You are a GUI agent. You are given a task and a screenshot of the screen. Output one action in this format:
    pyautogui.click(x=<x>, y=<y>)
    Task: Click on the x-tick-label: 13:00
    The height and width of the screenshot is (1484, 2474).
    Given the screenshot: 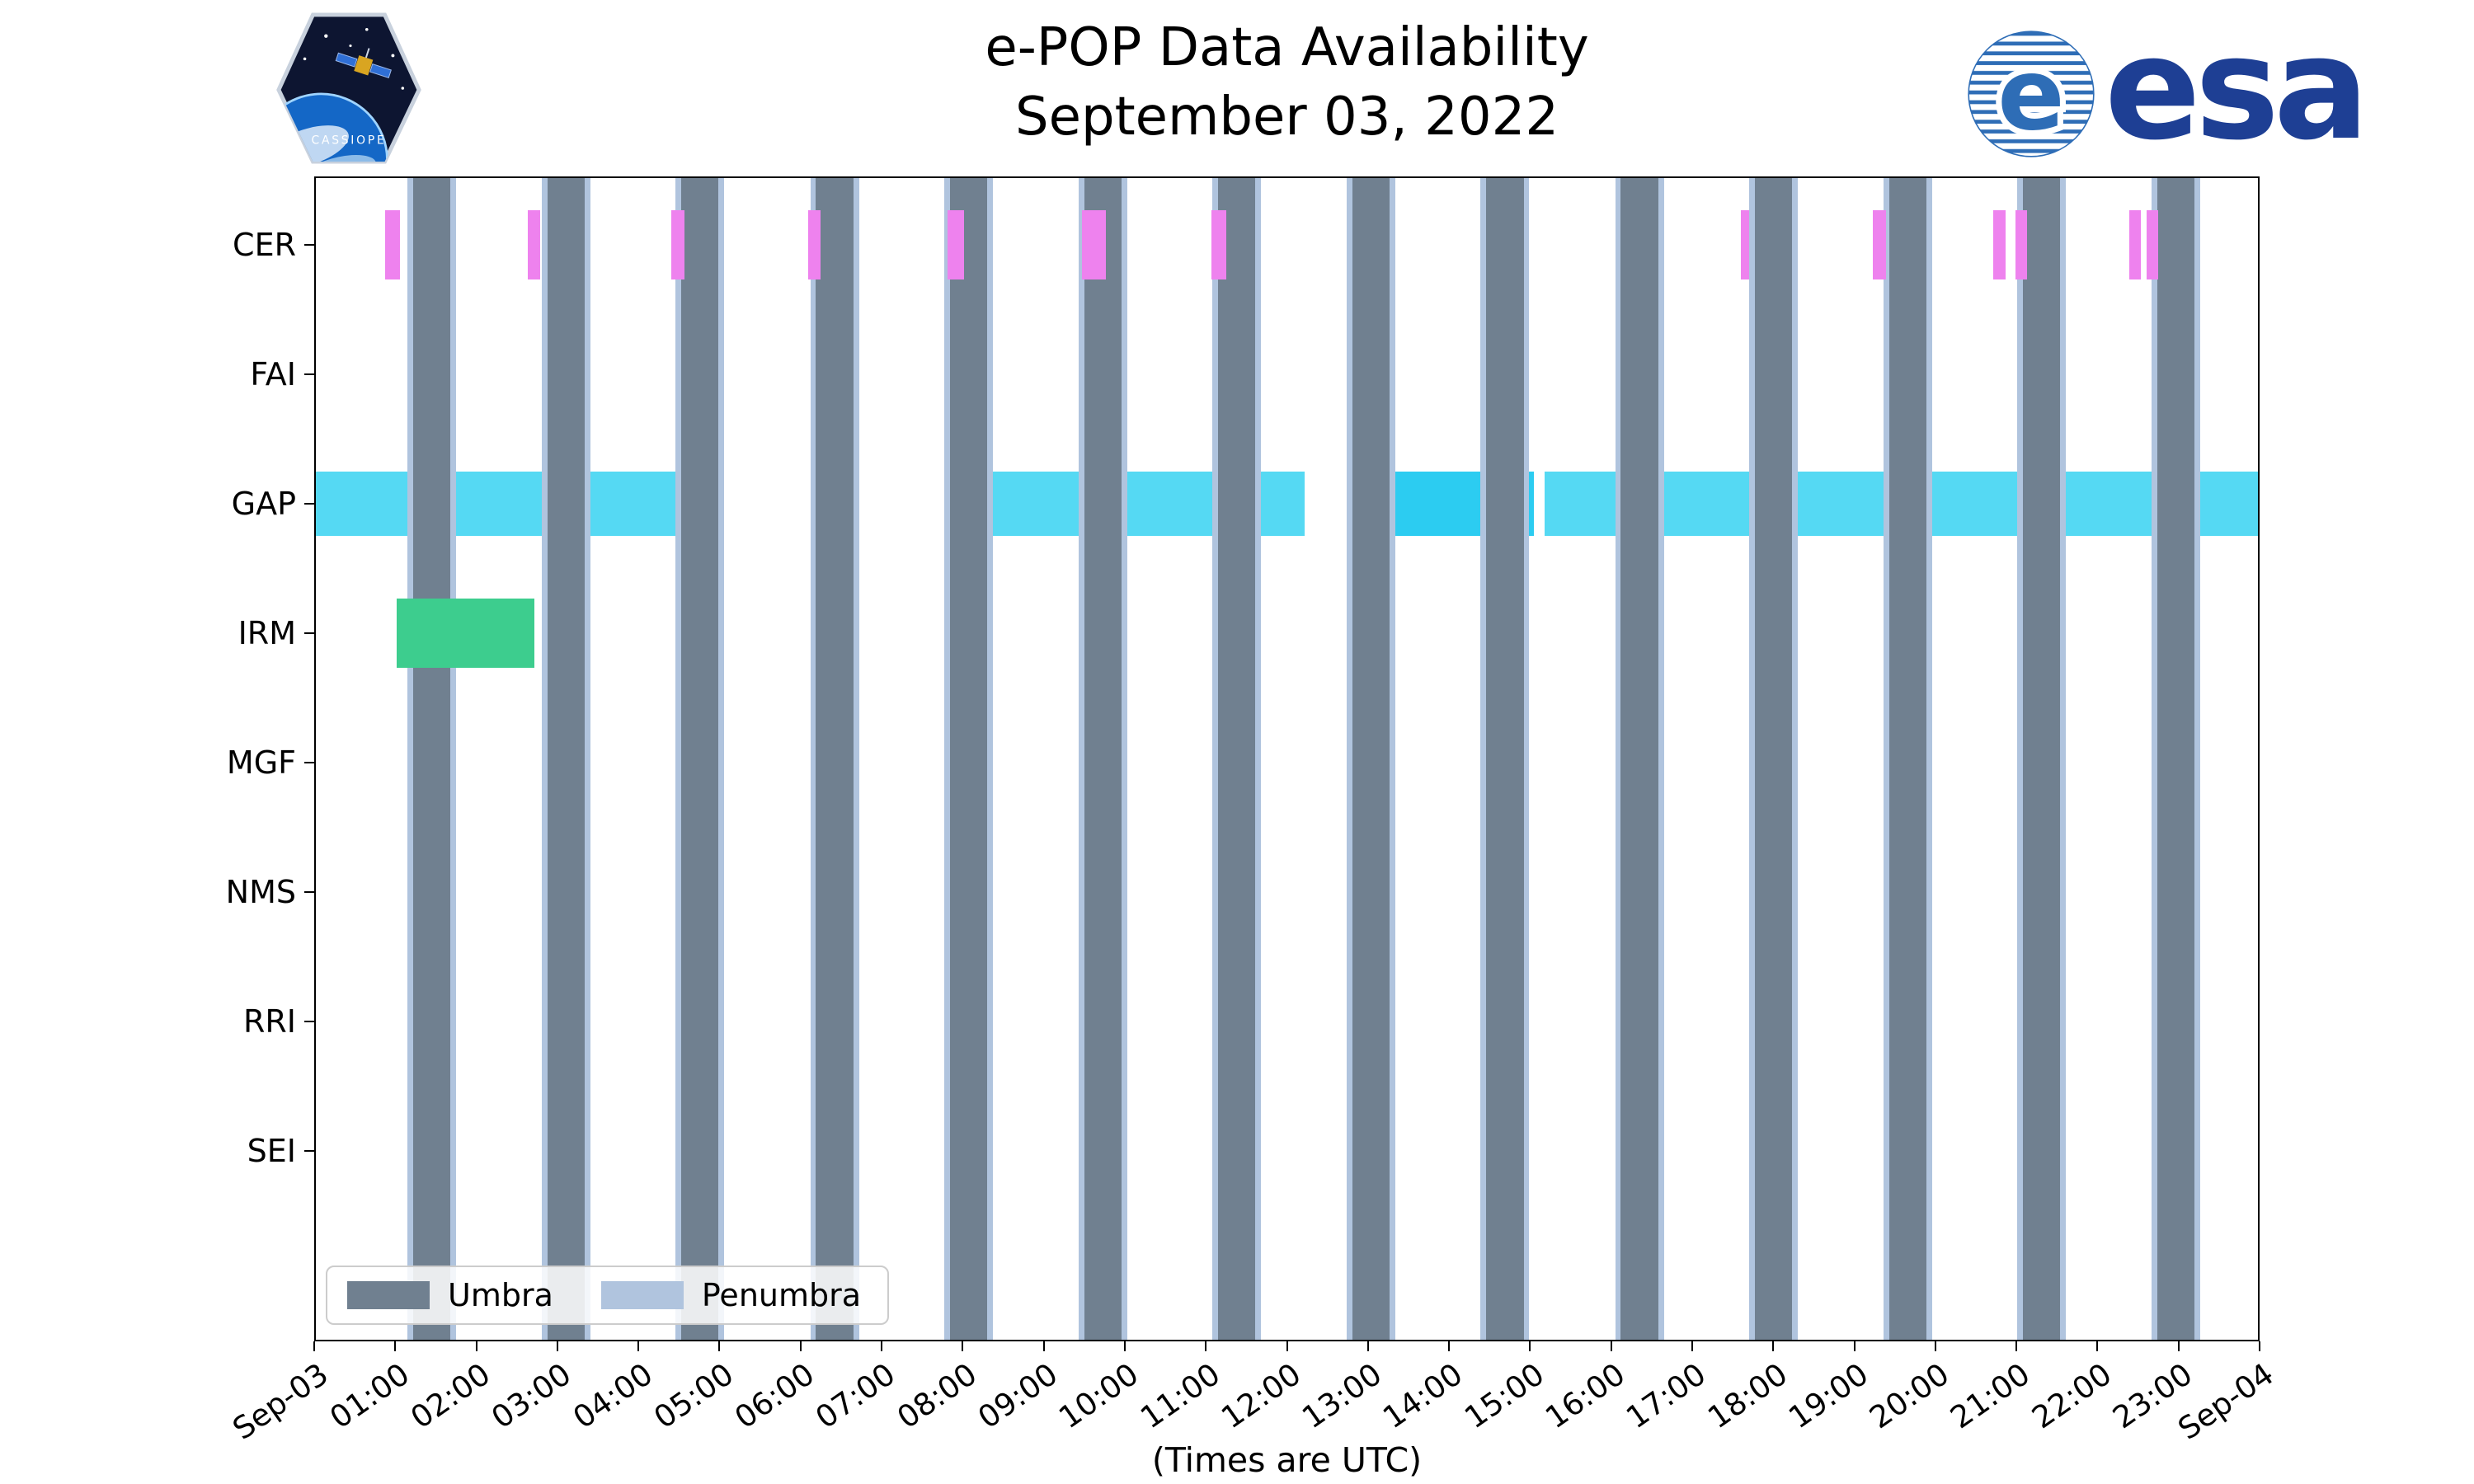 What is the action you would take?
    pyautogui.click(x=1342, y=1396)
    